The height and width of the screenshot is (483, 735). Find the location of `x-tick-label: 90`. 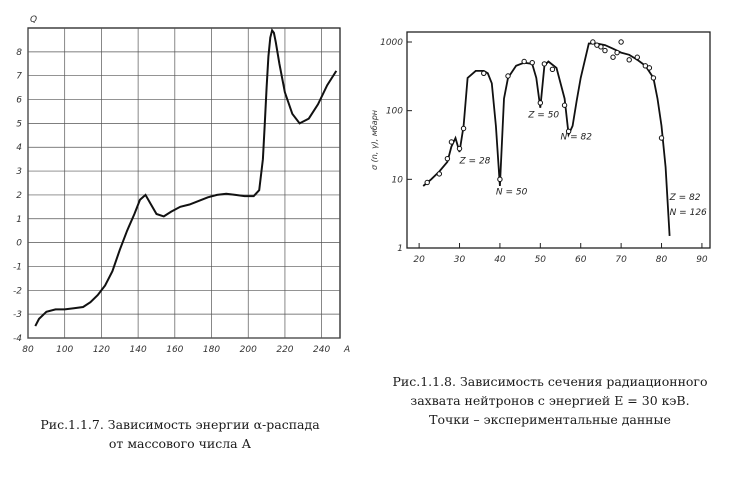

x-tick-label: 90 is located at coordinates (702, 260).